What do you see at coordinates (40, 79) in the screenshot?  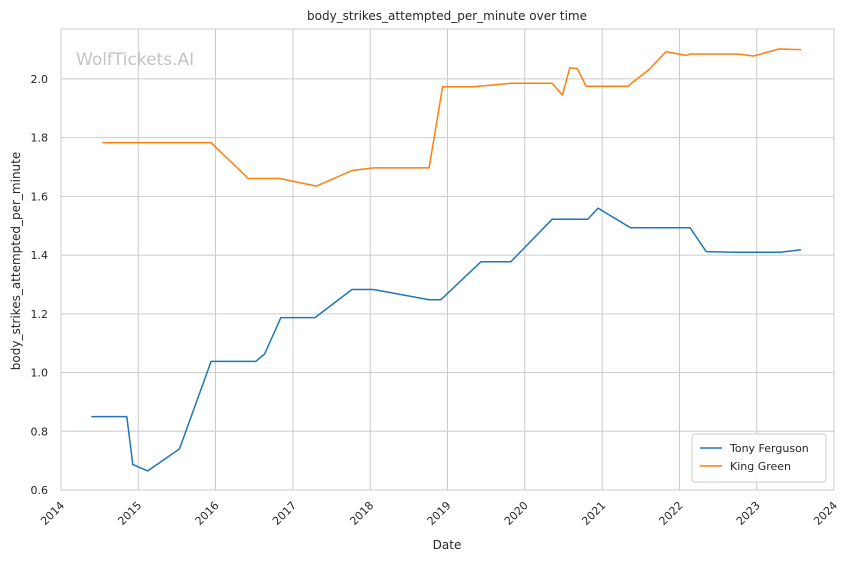 I see `y-tick-label: 2.0` at bounding box center [40, 79].